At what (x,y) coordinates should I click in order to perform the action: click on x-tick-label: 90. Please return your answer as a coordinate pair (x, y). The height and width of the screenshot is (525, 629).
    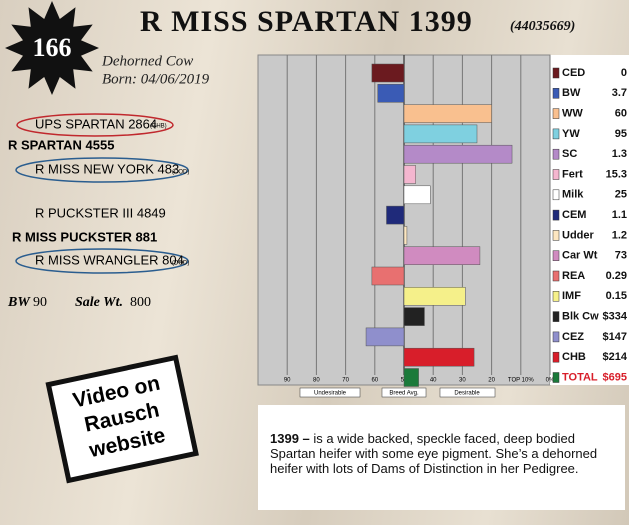
    Looking at the image, I should click on (287, 381).